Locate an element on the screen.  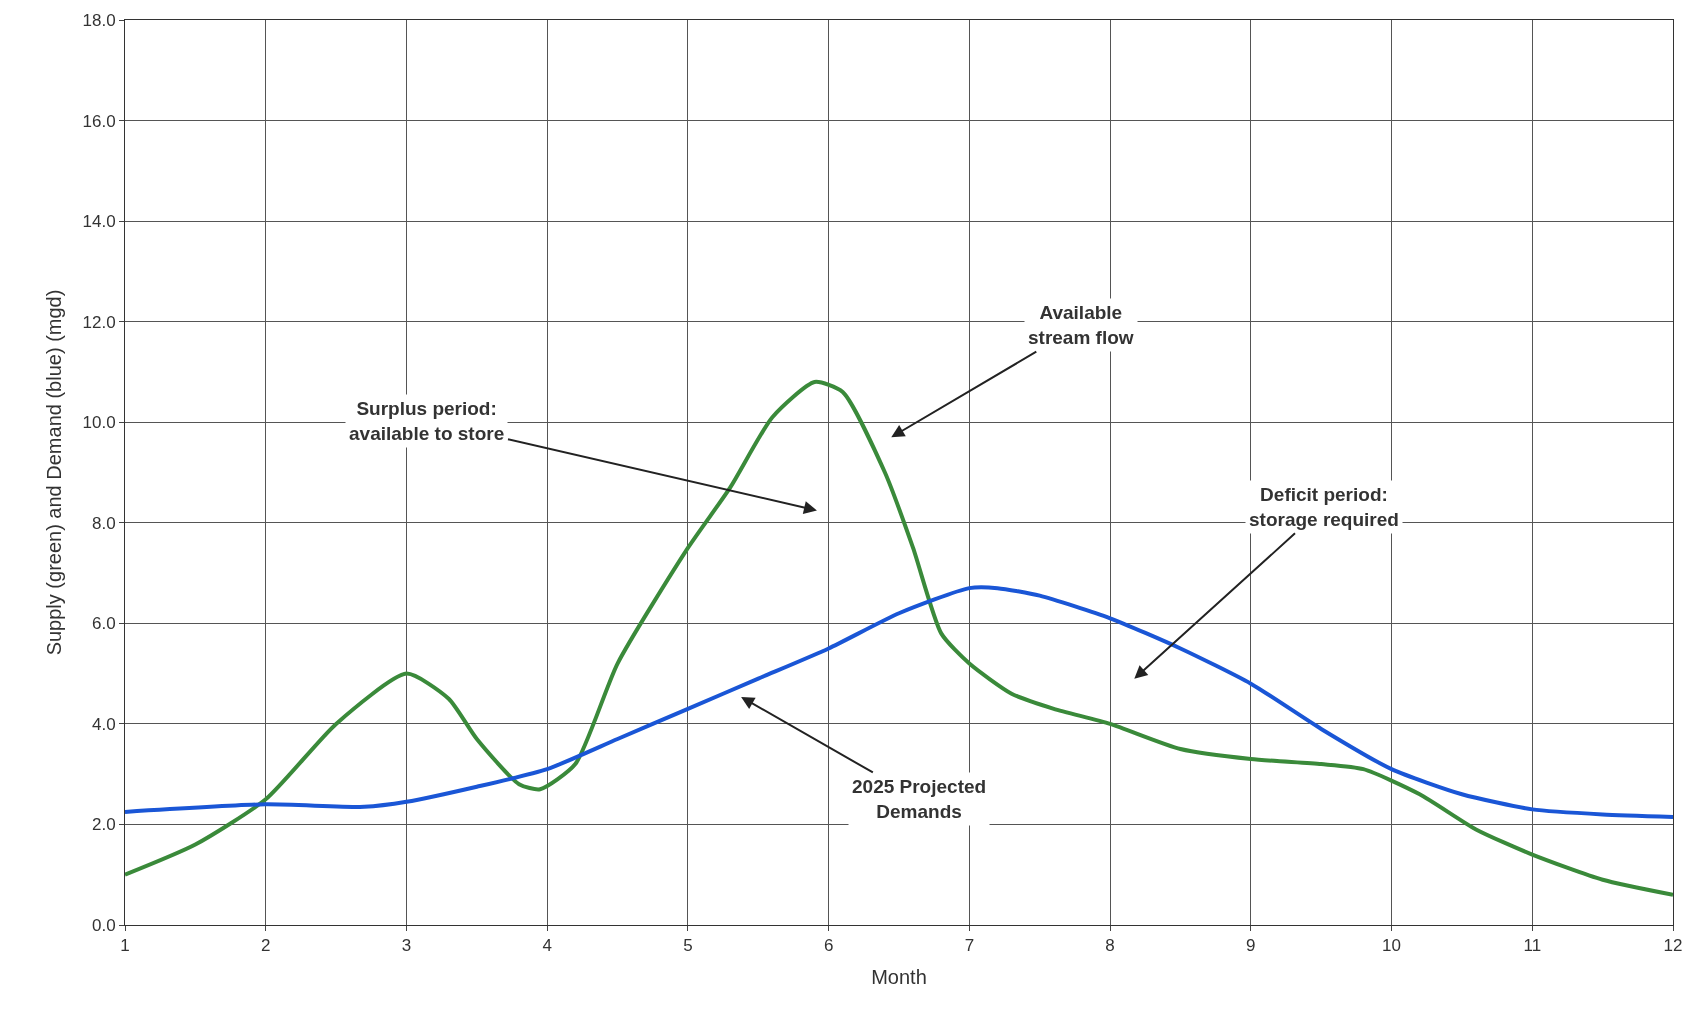
y-tick-label: 10.0 is located at coordinates (99, 423).